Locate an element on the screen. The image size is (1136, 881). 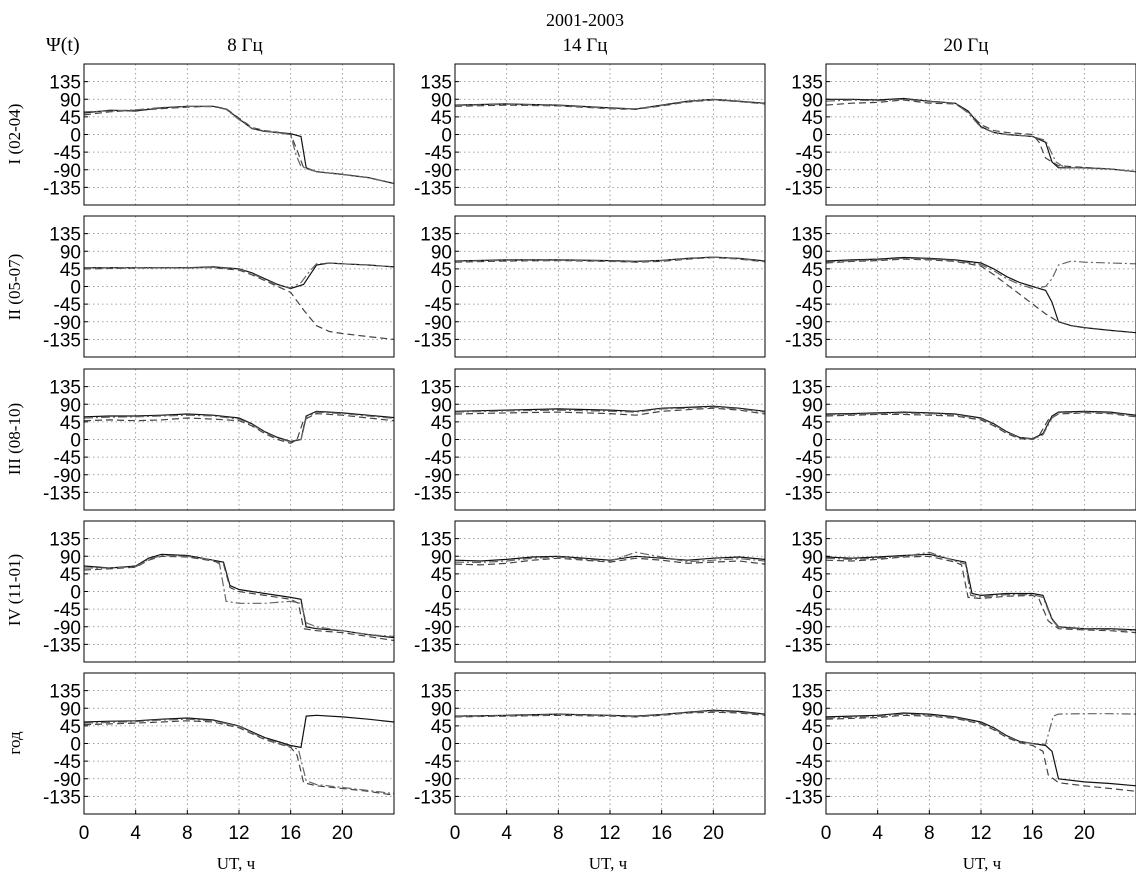
x-axis-label-8hz: UT, ч is located at coordinates (236, 863).